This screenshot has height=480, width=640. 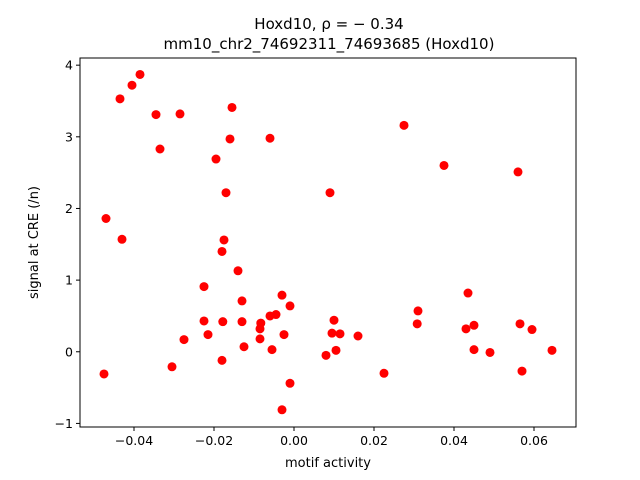 I want to click on x-tick-label: −0.04, so click(x=134, y=440).